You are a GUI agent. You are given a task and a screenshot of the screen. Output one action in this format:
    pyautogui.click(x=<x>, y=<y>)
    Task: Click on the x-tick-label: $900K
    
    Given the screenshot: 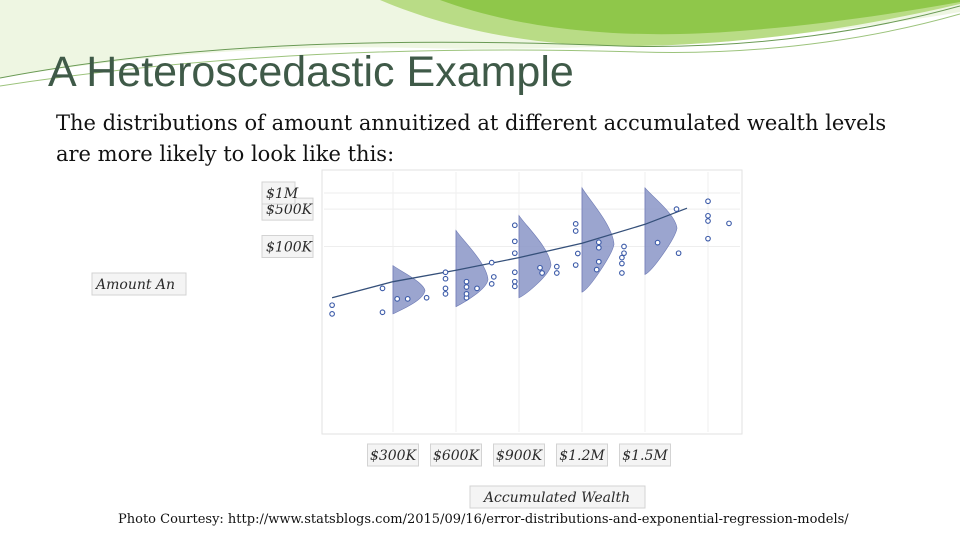 What is the action you would take?
    pyautogui.click(x=520, y=456)
    